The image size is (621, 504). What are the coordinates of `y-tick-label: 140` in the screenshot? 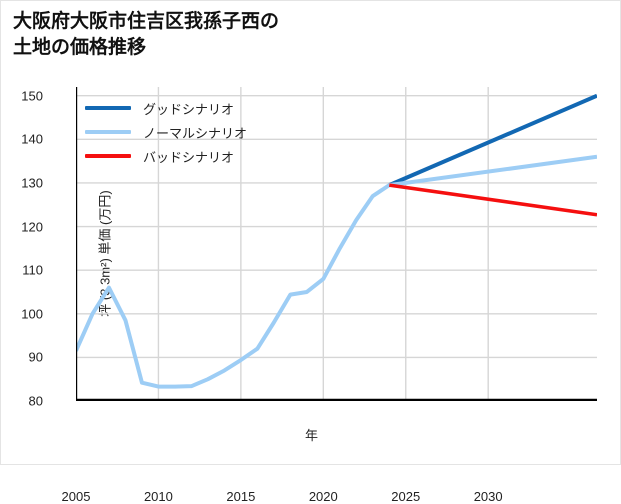 It's located at (32, 139).